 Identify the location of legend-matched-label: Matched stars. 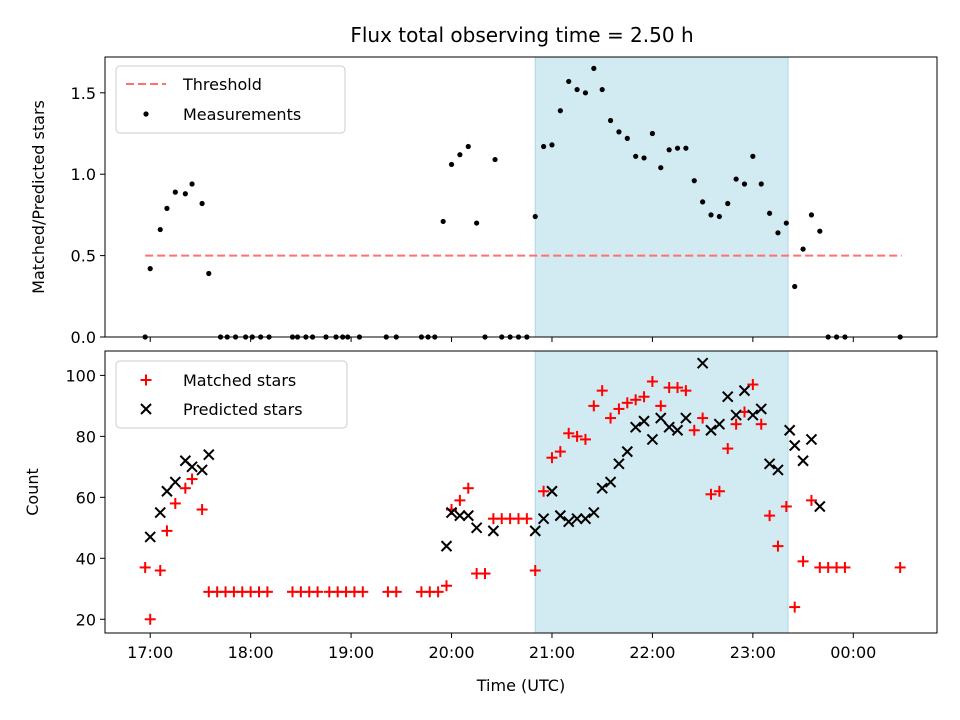
(239, 380).